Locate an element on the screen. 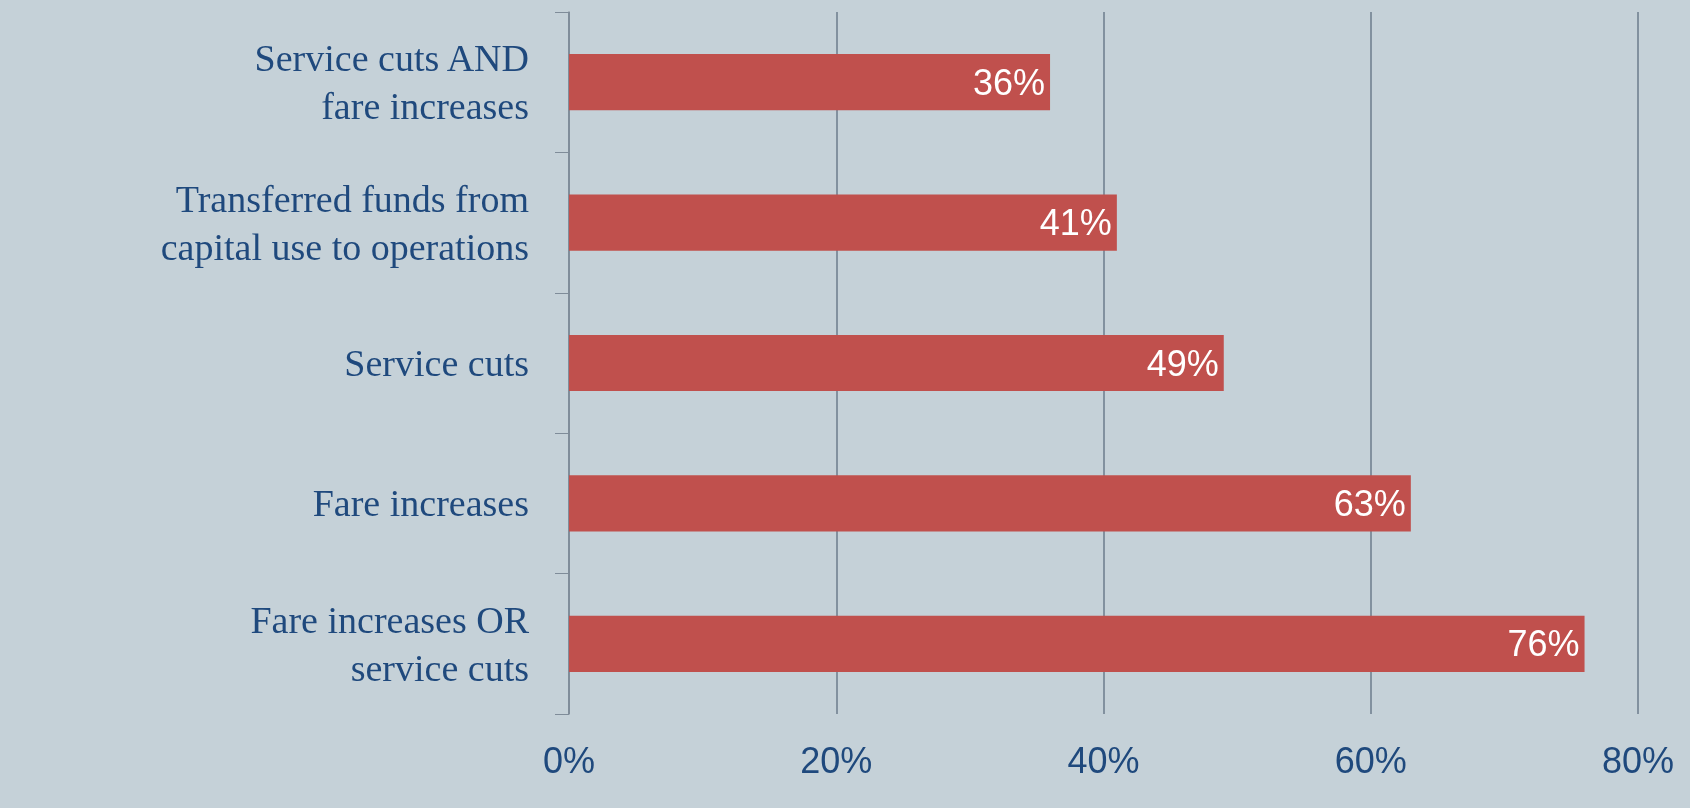 The image size is (1690, 808). y-tick-label: Fare increases is located at coordinates (420, 503).